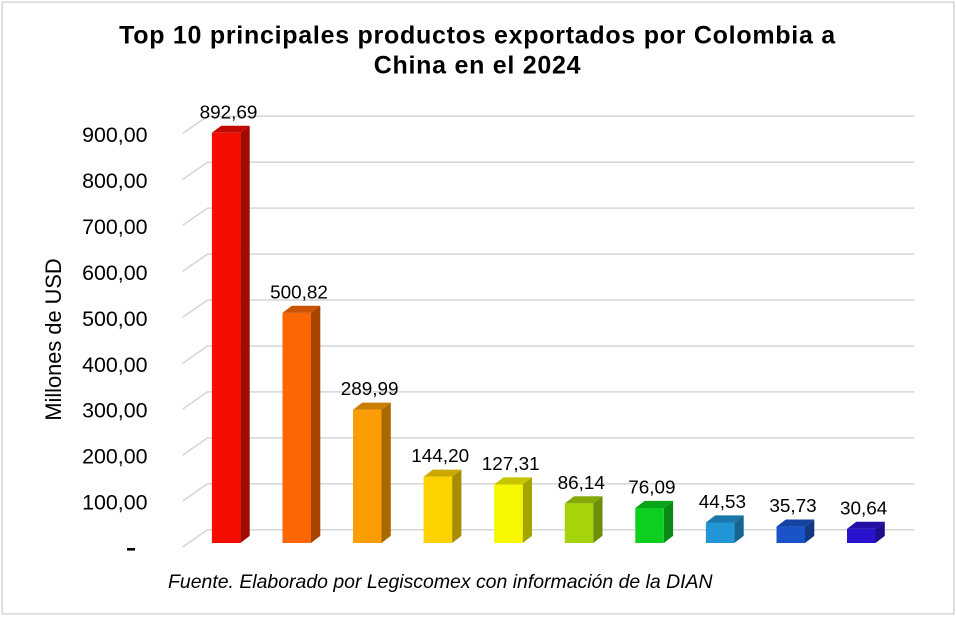 This screenshot has height=617, width=956. I want to click on svg-text: Millones de USD, so click(53, 339).